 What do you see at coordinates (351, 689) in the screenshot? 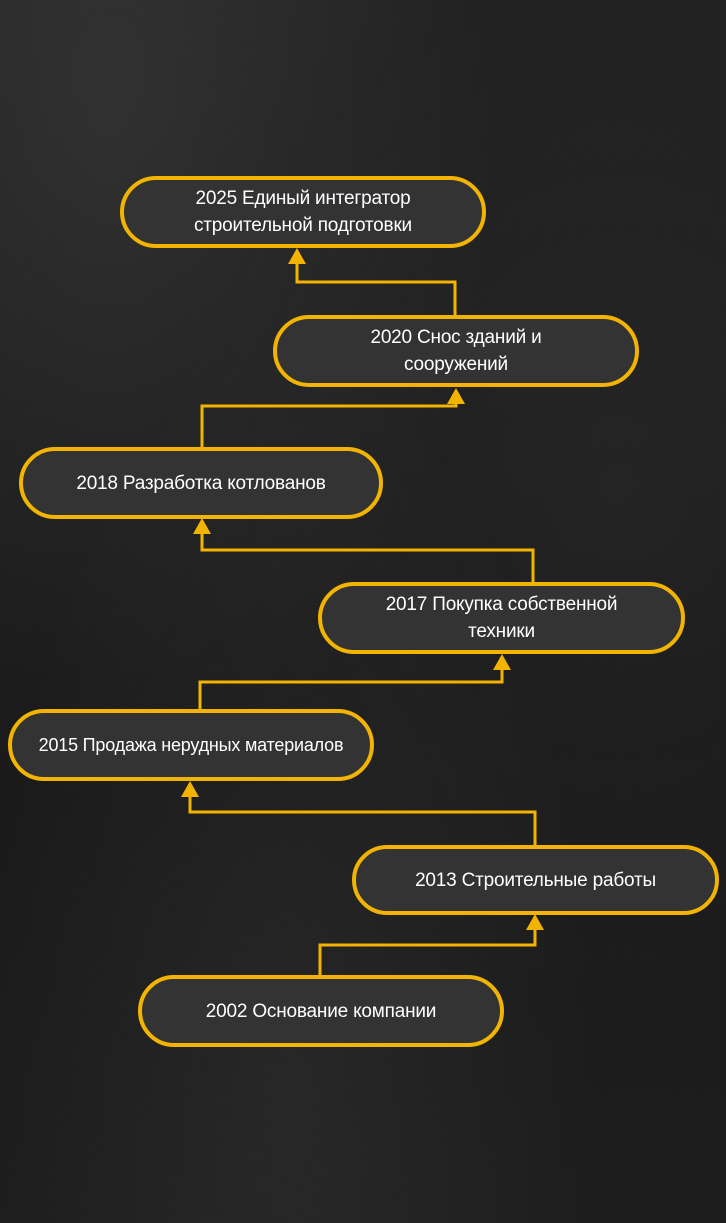
I see `connector-2015-2017` at bounding box center [351, 689].